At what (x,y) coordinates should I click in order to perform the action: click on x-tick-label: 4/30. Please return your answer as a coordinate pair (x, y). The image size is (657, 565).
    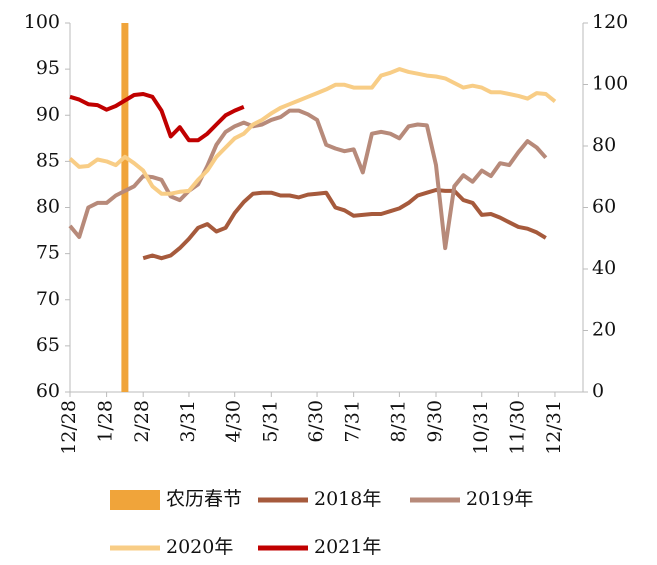
    Looking at the image, I should click on (234, 421).